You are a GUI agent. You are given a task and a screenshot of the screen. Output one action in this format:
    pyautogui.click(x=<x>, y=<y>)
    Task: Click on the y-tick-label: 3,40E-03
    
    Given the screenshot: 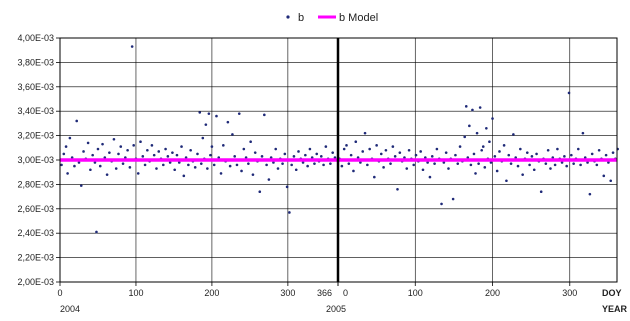 What is the action you would take?
    pyautogui.click(x=35, y=111)
    